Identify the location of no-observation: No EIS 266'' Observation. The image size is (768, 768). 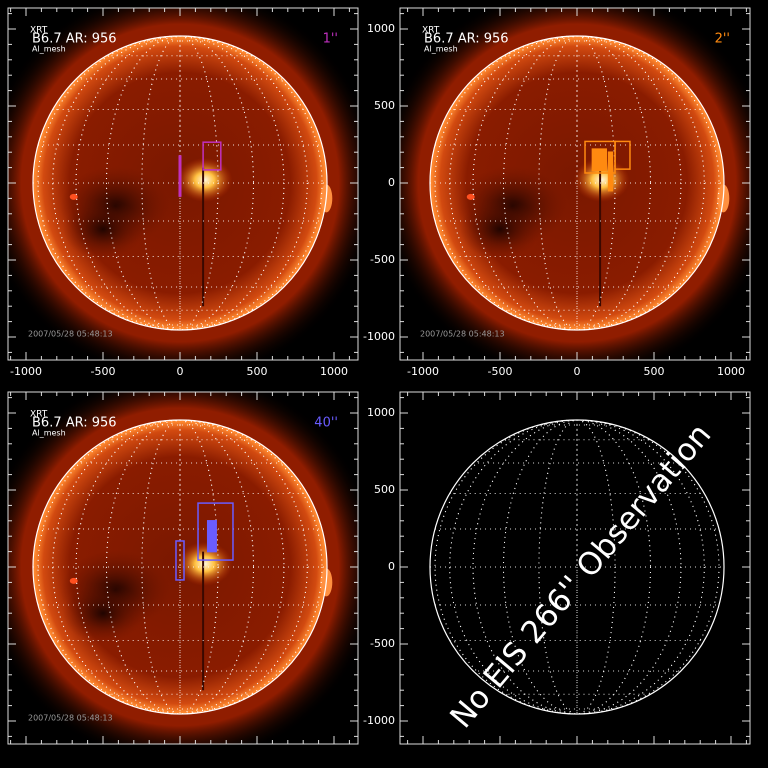
(580, 576).